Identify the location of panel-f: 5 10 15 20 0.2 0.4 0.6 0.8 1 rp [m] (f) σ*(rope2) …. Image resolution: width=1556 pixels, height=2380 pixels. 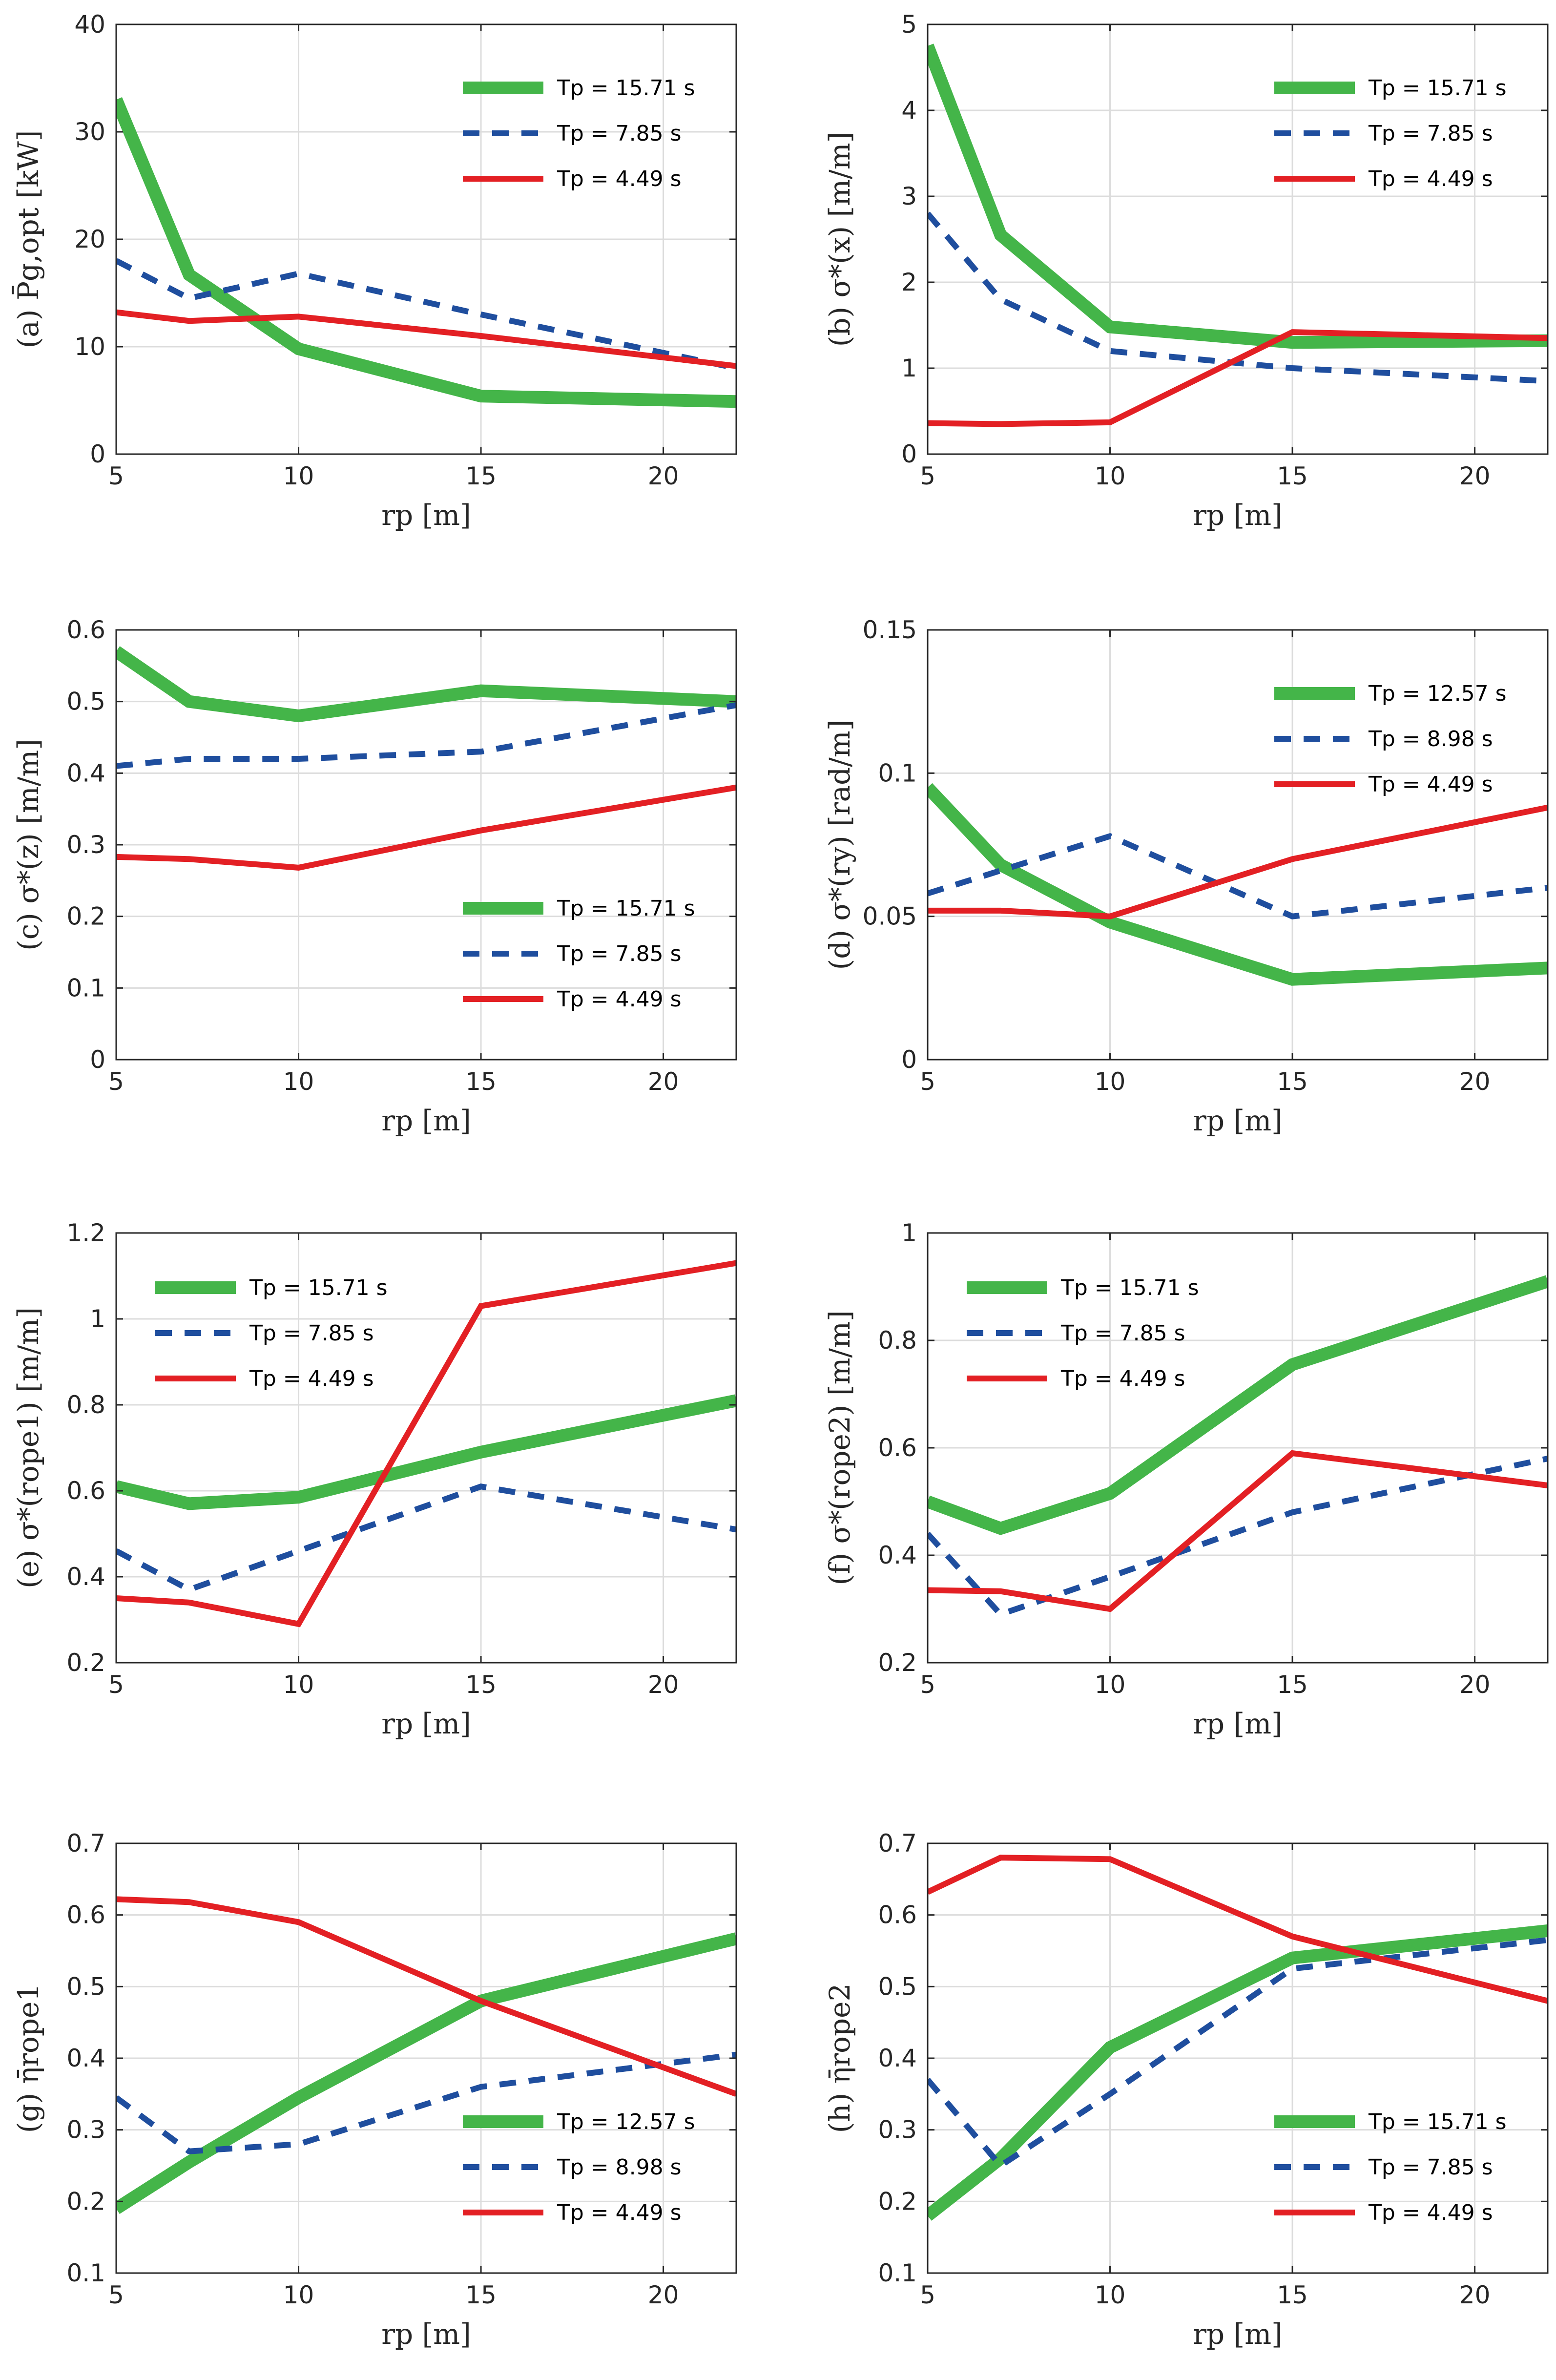
(1186, 1479).